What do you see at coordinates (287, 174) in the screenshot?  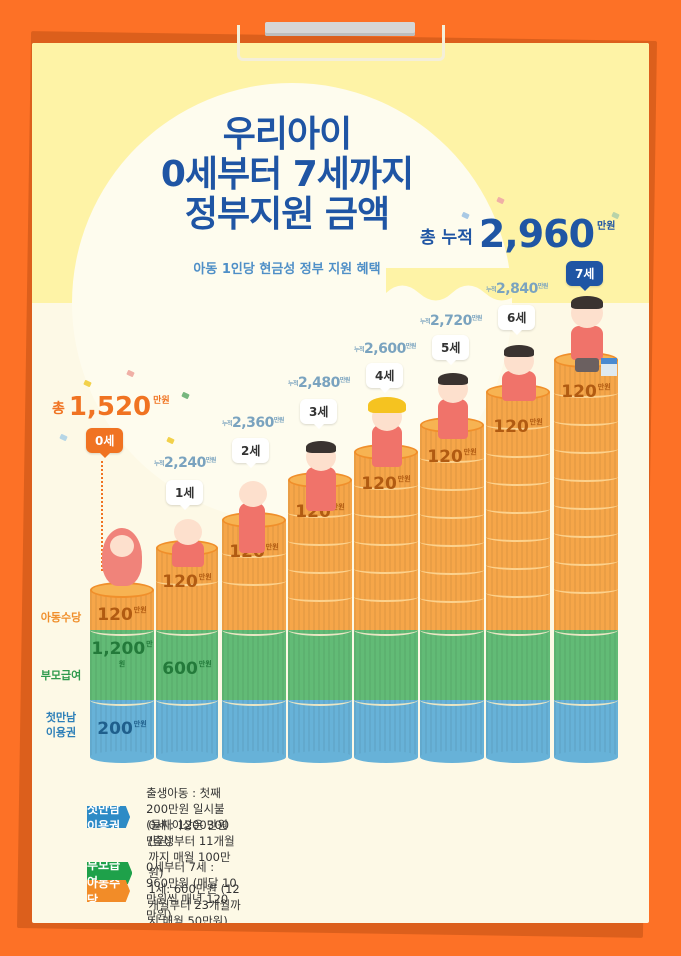 I see `title-line-2: 0세부터 7세까지` at bounding box center [287, 174].